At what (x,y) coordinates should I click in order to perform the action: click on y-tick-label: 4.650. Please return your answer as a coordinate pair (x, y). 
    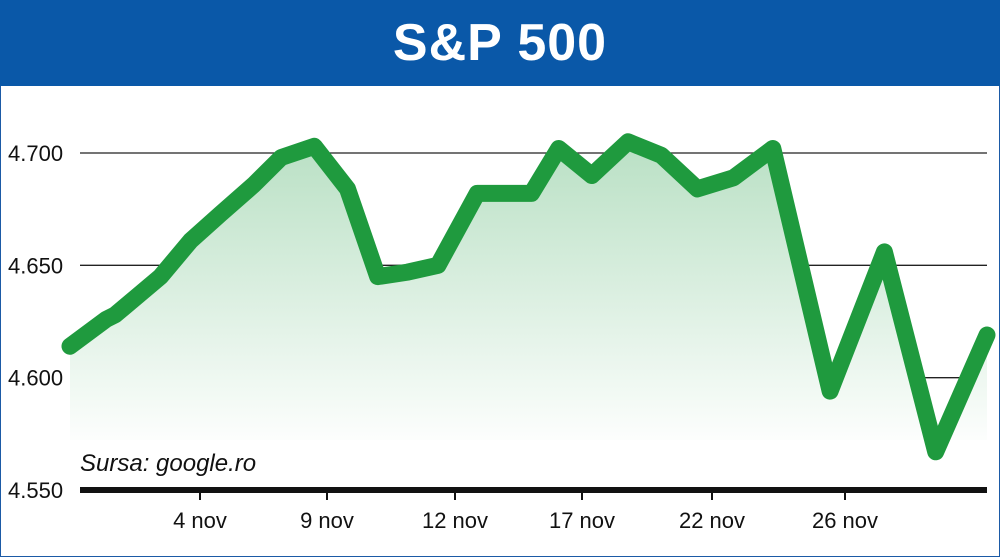
    Looking at the image, I should click on (35, 265).